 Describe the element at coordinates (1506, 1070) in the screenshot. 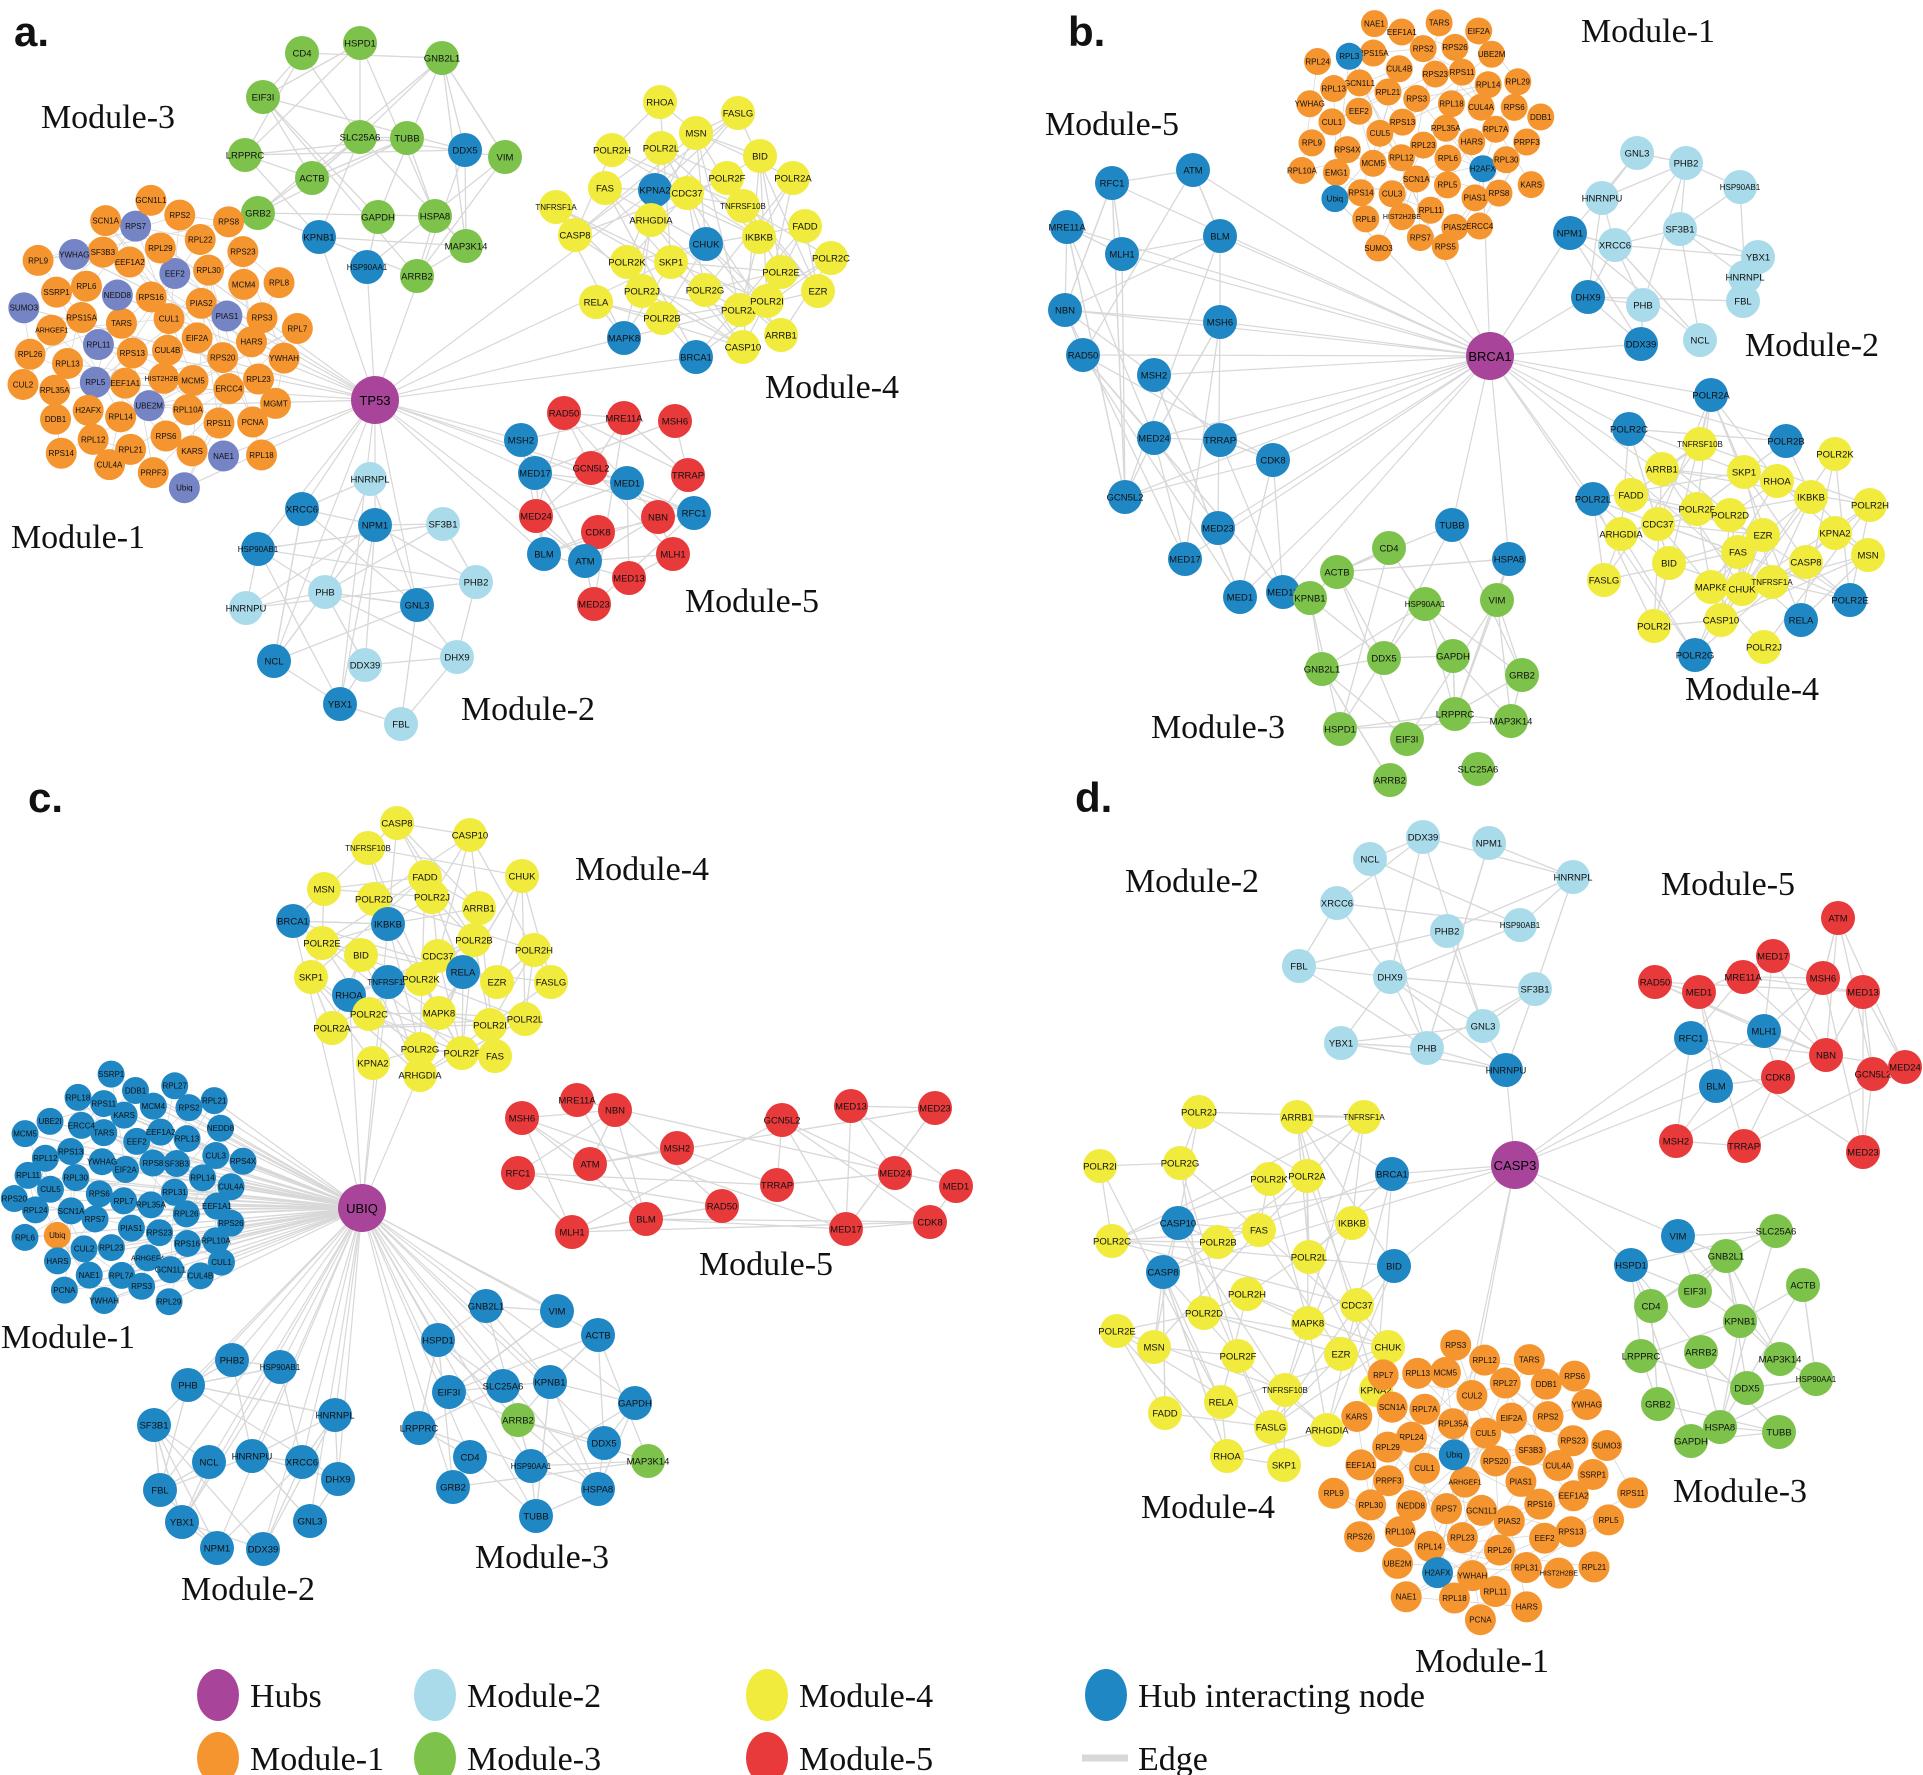

I see `node-HNRNPU` at that location.